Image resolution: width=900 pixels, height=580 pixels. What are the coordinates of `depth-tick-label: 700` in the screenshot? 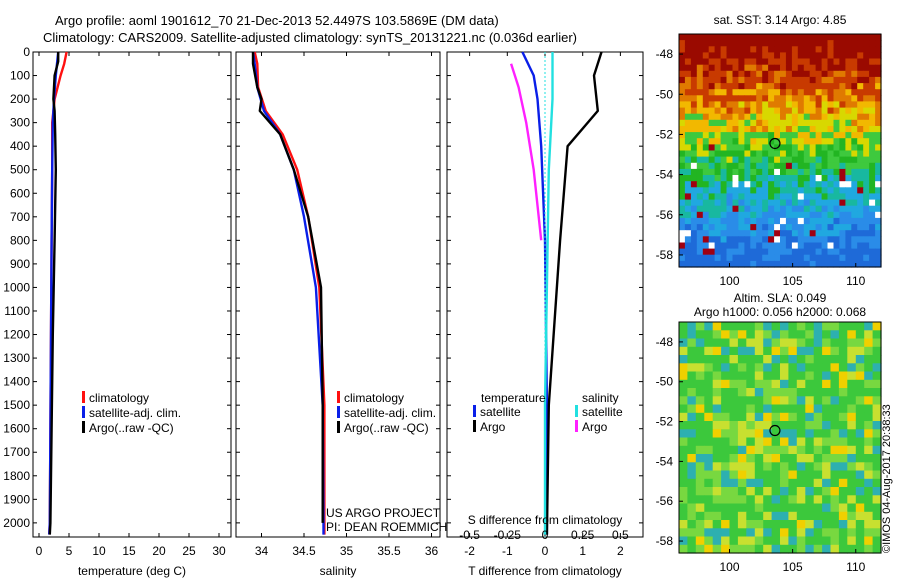 It's located at (20, 217).